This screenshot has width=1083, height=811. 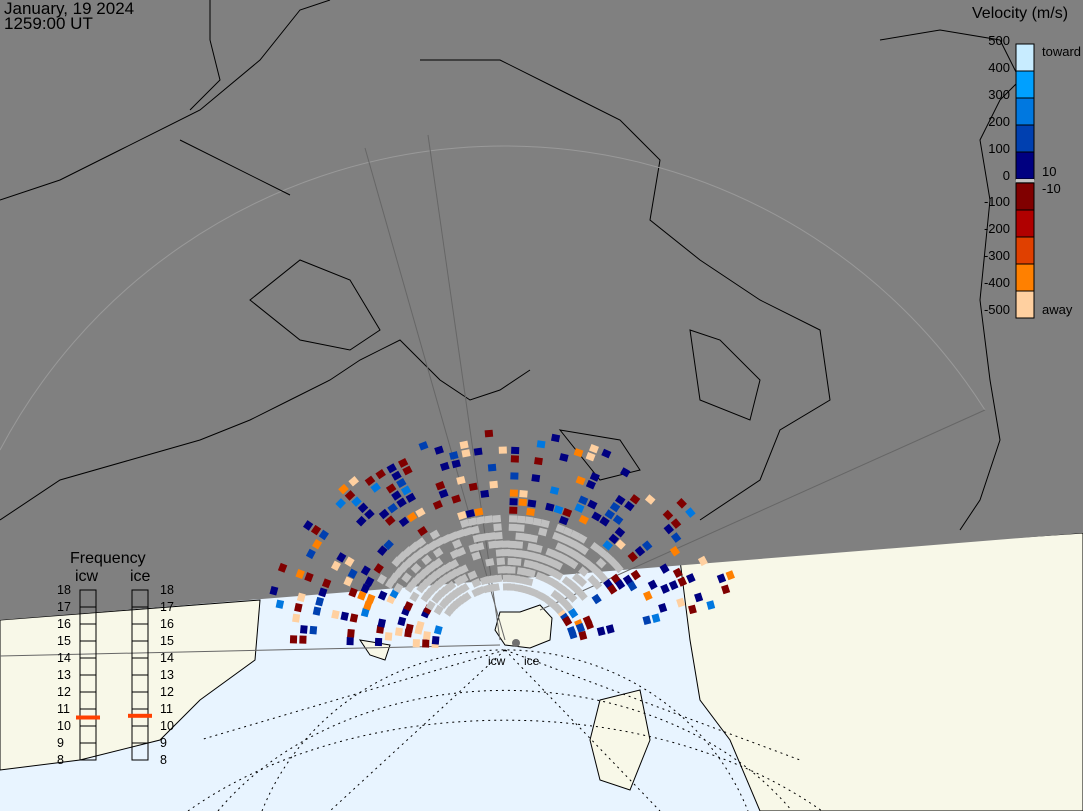 What do you see at coordinates (64, 607) in the screenshot?
I see `frequency-tick-left: 17` at bounding box center [64, 607].